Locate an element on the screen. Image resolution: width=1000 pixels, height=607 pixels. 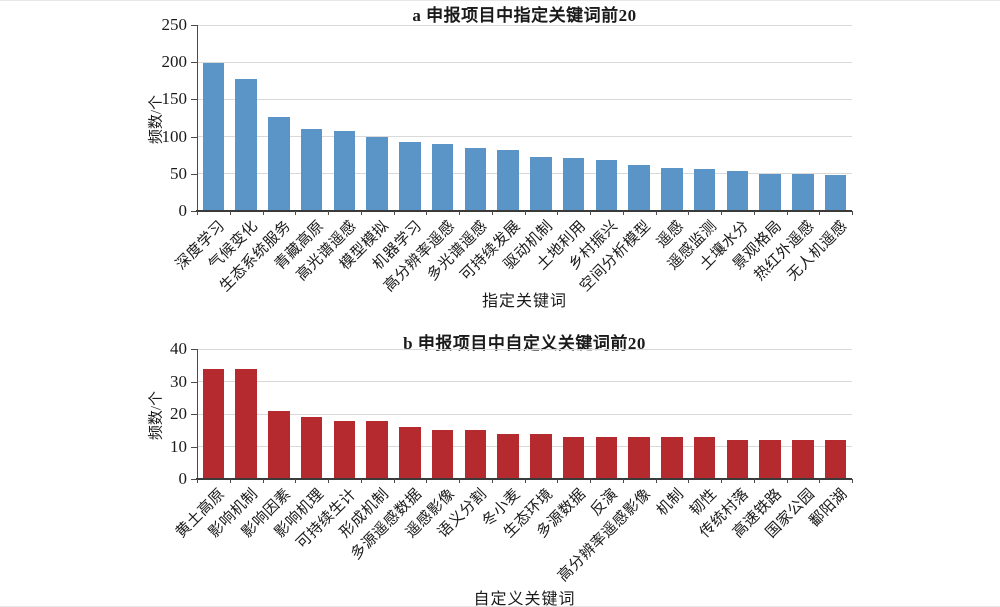
y-tick-label: 20 is located at coordinates (178, 413).